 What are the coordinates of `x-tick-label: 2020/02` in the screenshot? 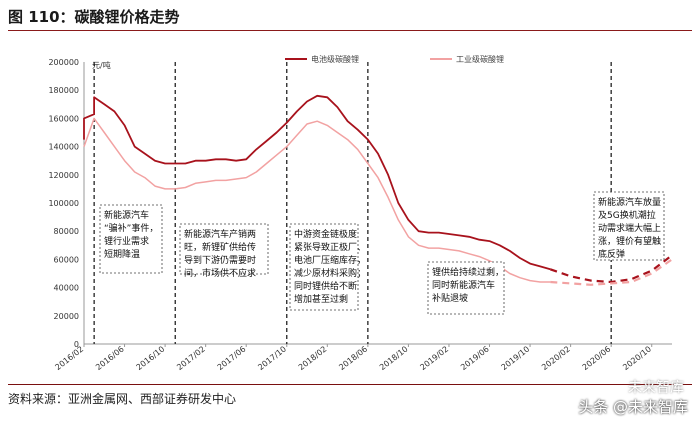 It's located at (556, 358).